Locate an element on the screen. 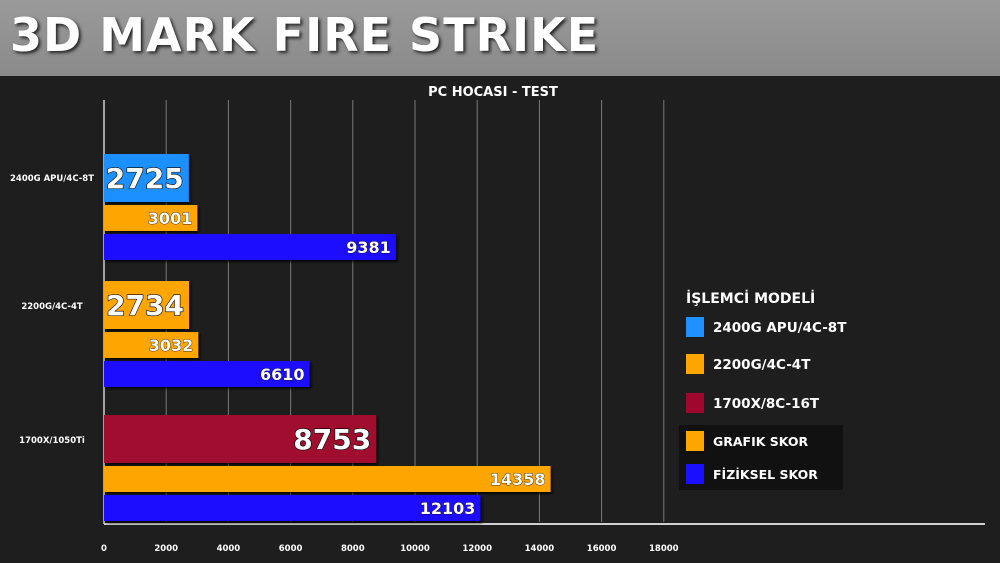  x-tick-label: 2000 is located at coordinates (166, 549).